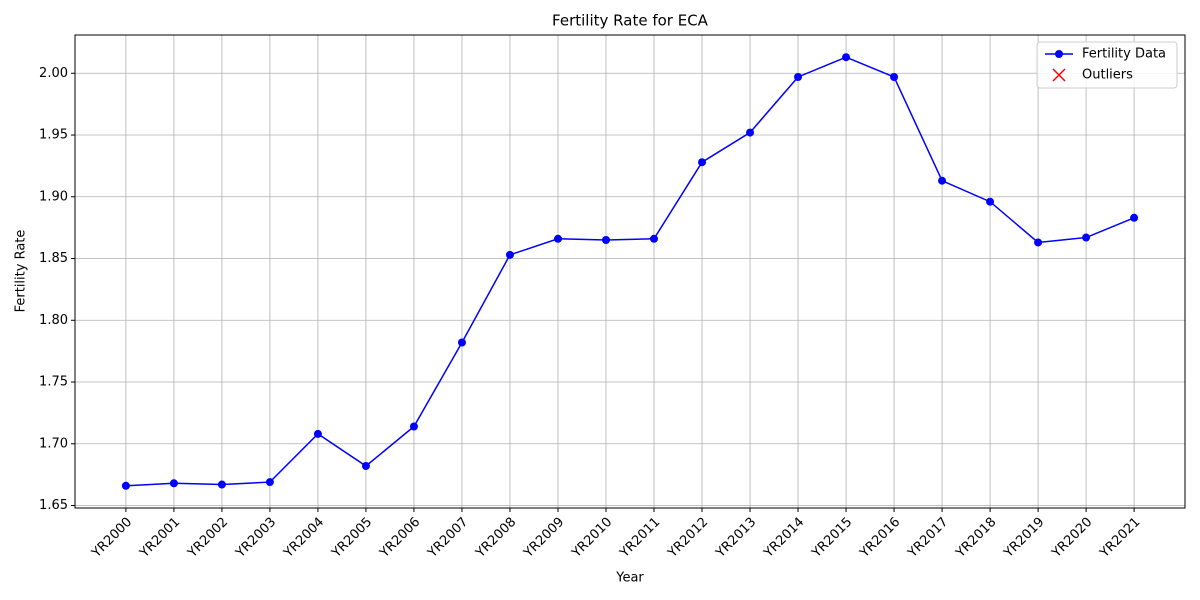  What do you see at coordinates (304, 538) in the screenshot?
I see `x-tick-label: YR2004` at bounding box center [304, 538].